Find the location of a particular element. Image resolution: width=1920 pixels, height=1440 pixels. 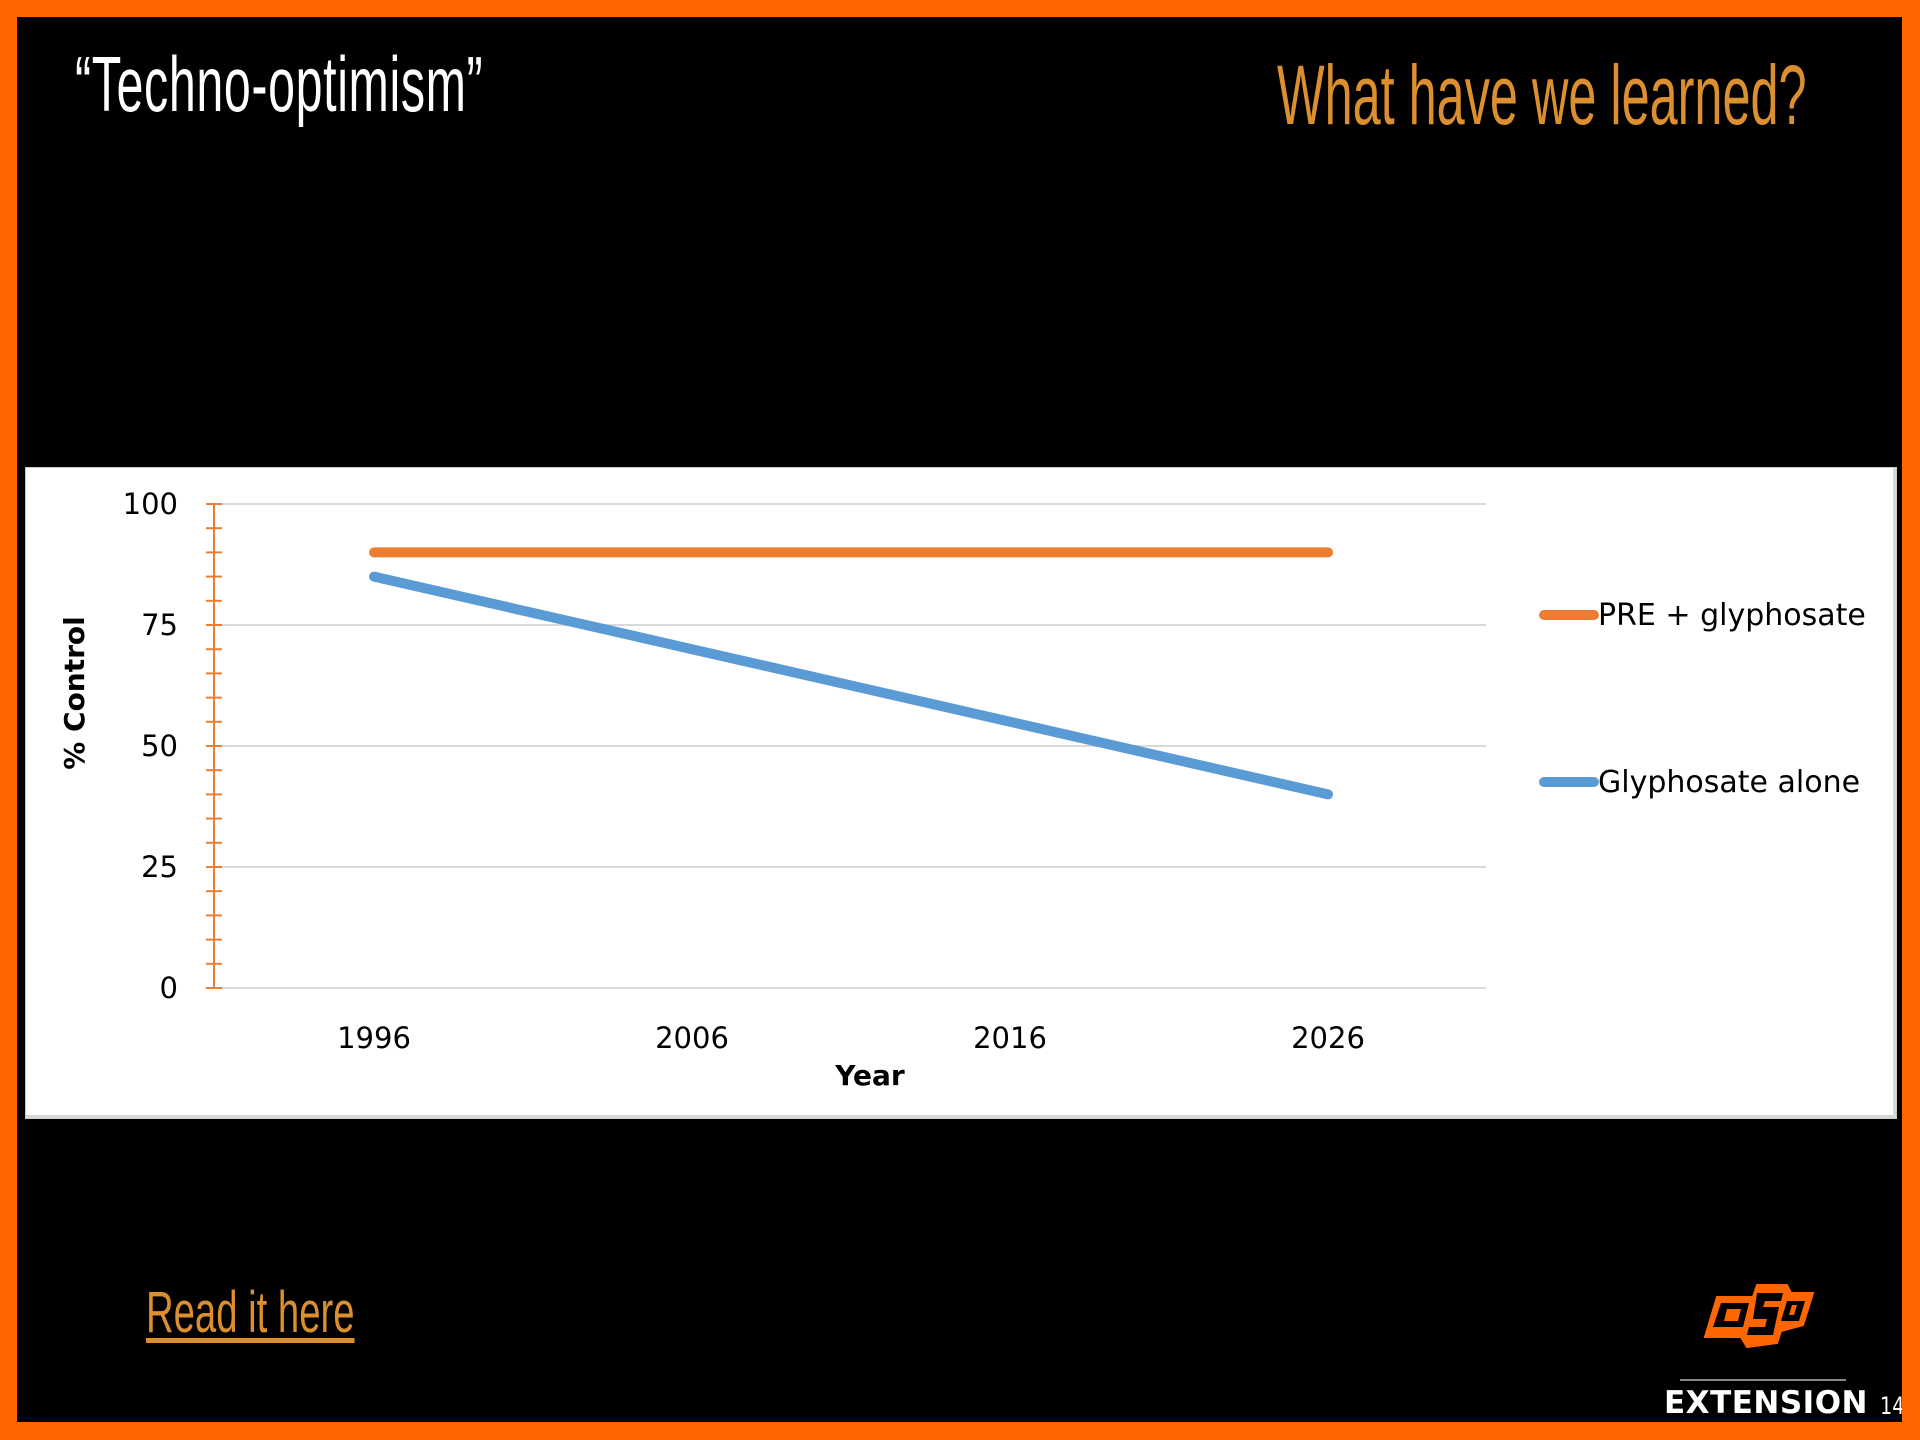

legend-label: Glyphosate alone is located at coordinates (1729, 782).